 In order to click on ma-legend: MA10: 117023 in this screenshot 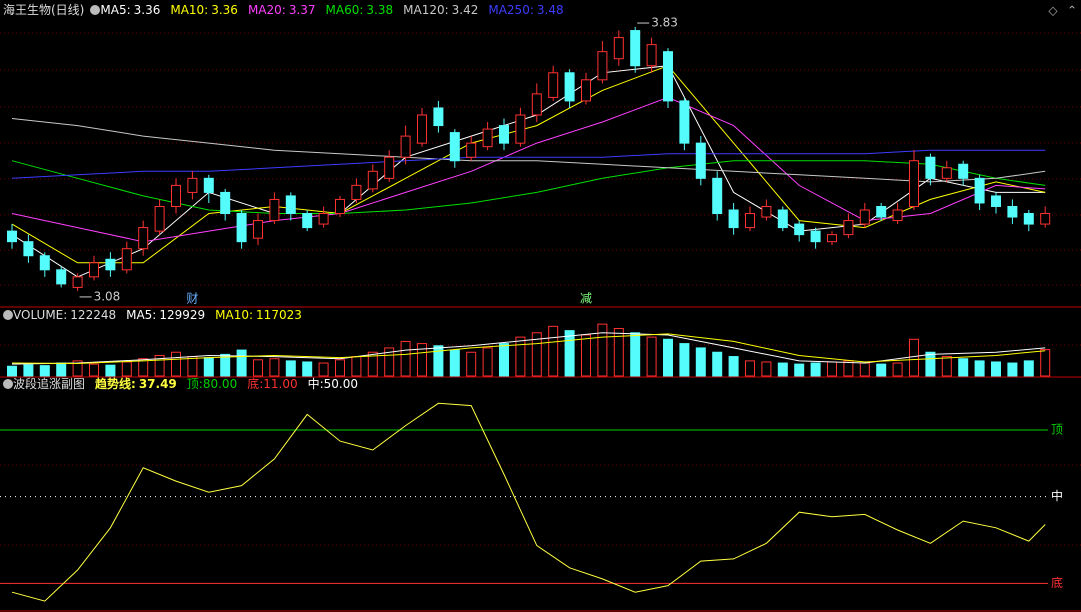, I will do `click(258, 315)`.